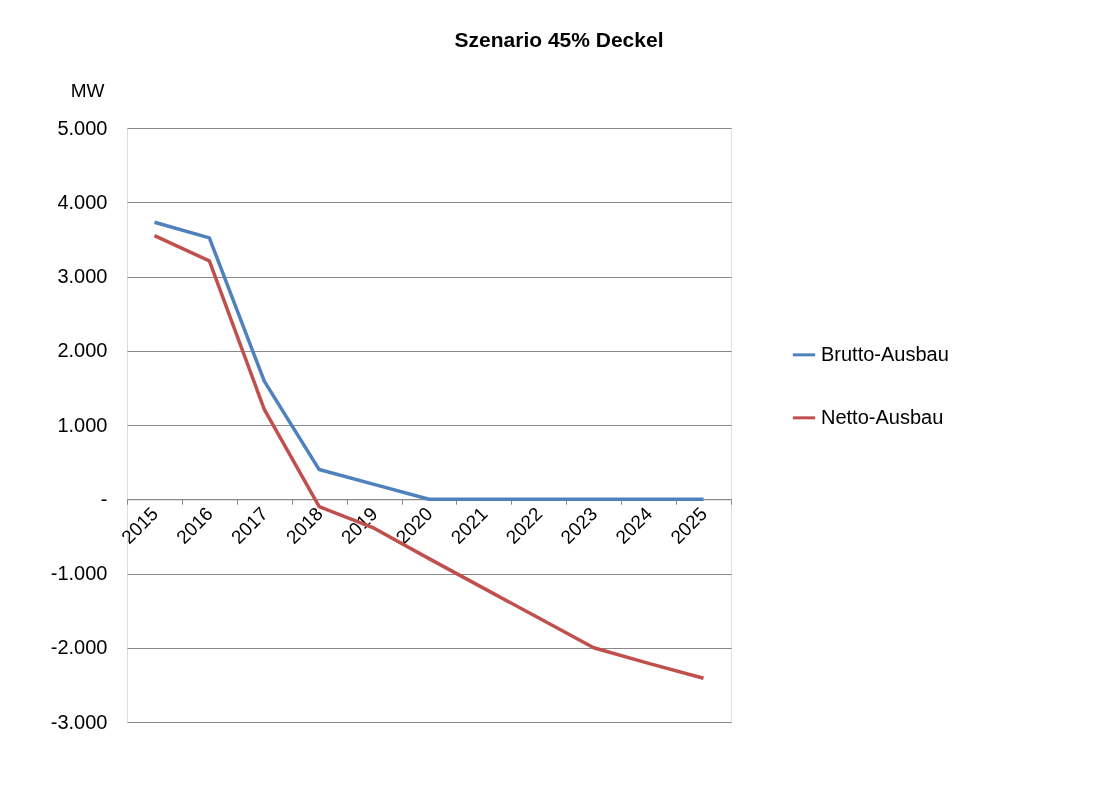 The image size is (1112, 796). What do you see at coordinates (79, 647) in the screenshot?
I see `y-tick-label: -2.000` at bounding box center [79, 647].